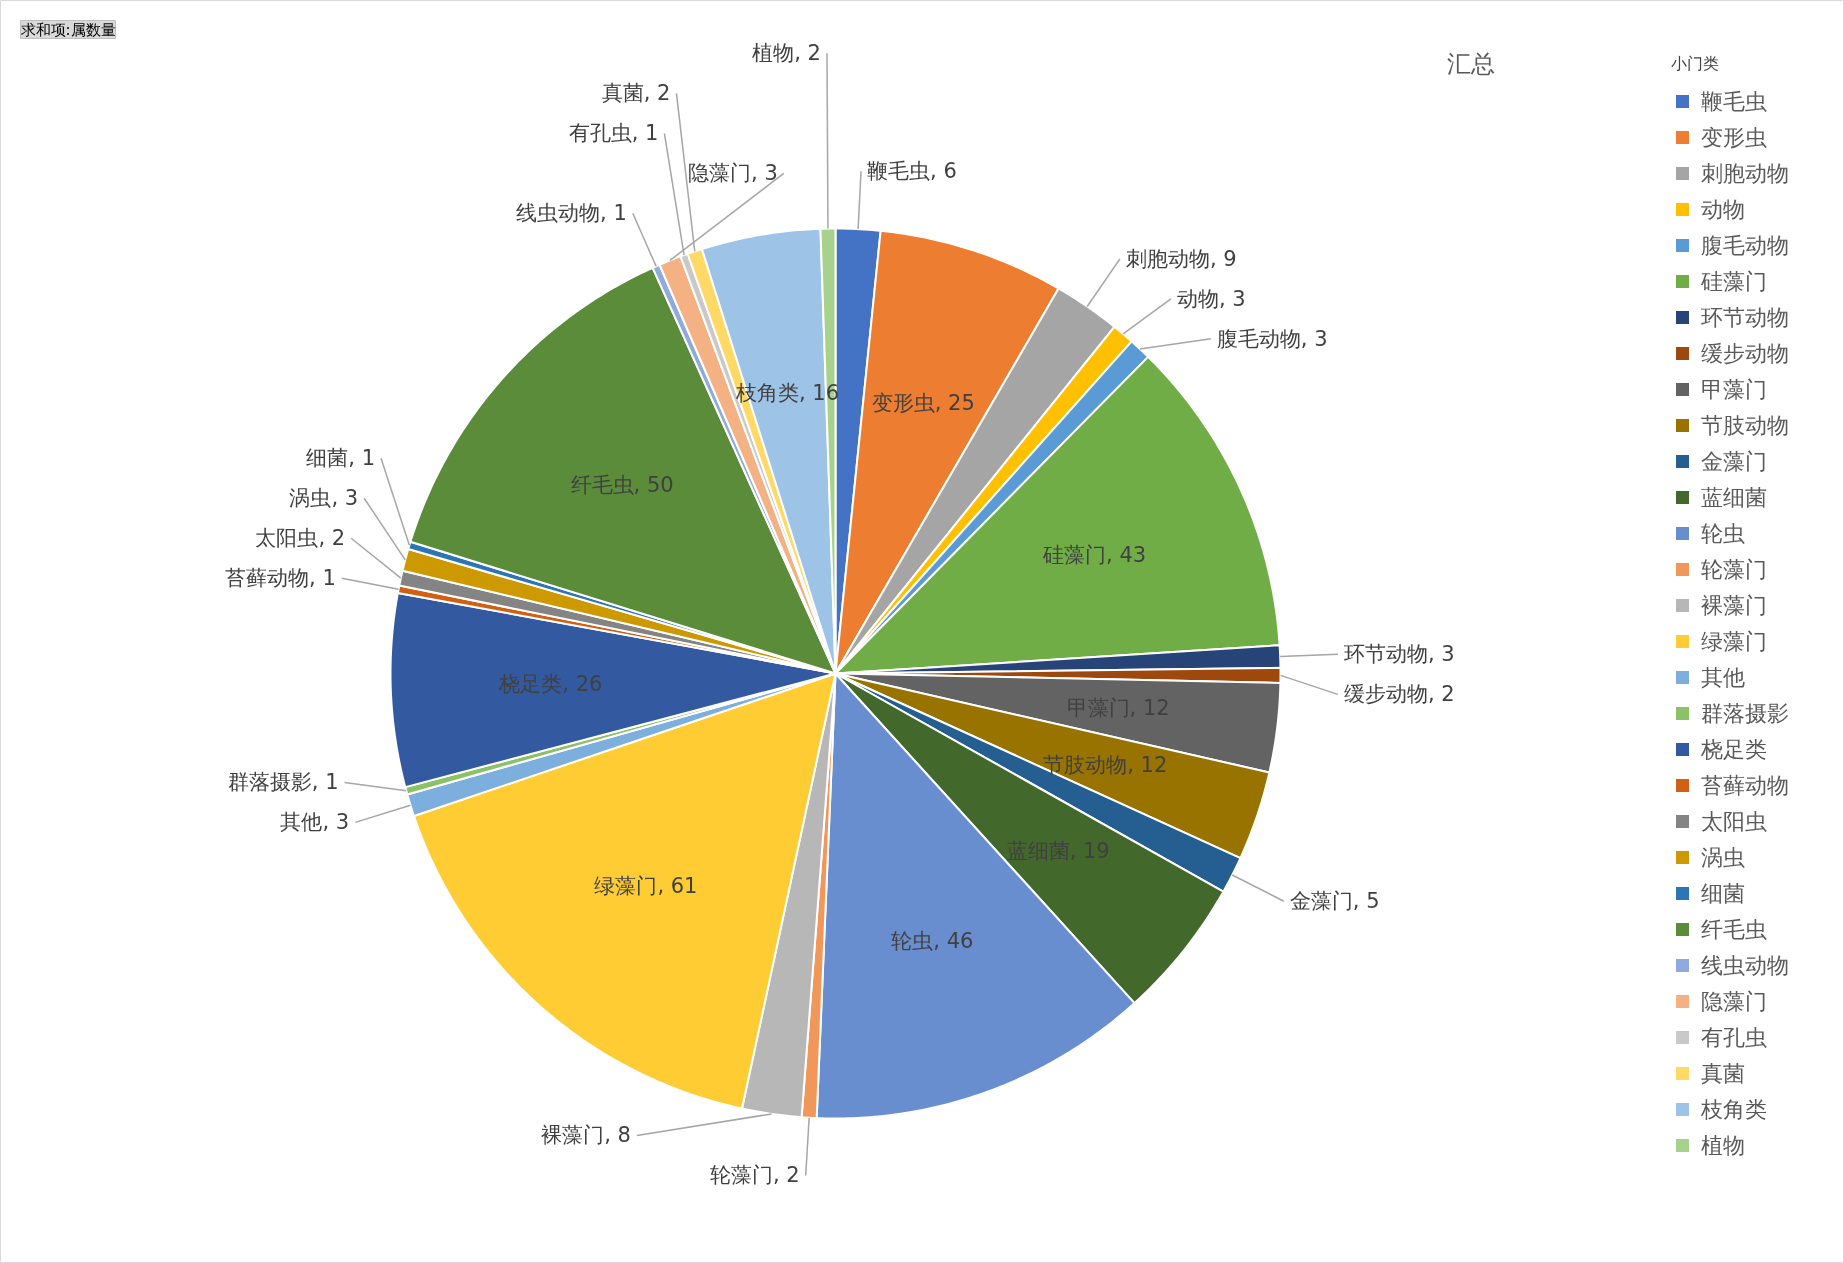 This screenshot has height=1263, width=1844. What do you see at coordinates (550, 684) in the screenshot?
I see `data-label: 桡足类, 26` at bounding box center [550, 684].